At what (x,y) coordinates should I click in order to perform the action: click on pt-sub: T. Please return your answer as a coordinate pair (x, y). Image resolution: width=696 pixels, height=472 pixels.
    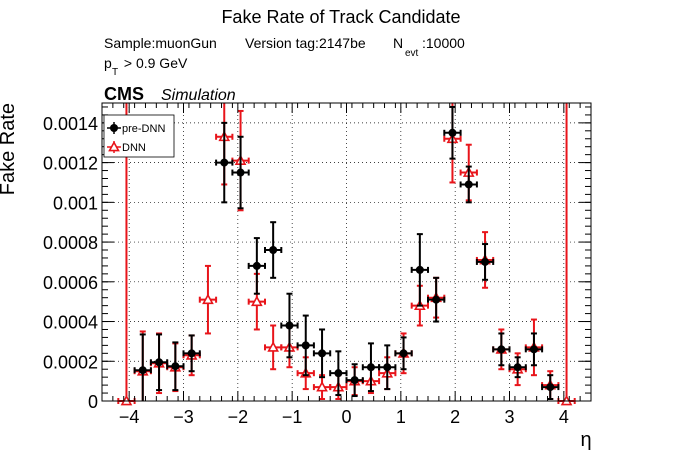
    Looking at the image, I should click on (115, 72).